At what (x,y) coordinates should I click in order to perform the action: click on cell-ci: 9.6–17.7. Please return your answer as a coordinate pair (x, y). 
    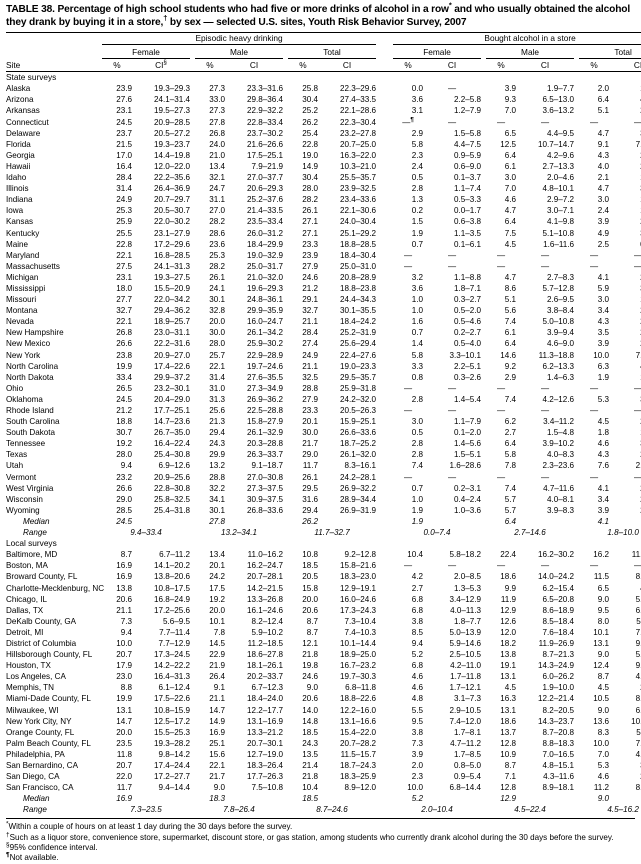
    Looking at the image, I should click on (638, 643).